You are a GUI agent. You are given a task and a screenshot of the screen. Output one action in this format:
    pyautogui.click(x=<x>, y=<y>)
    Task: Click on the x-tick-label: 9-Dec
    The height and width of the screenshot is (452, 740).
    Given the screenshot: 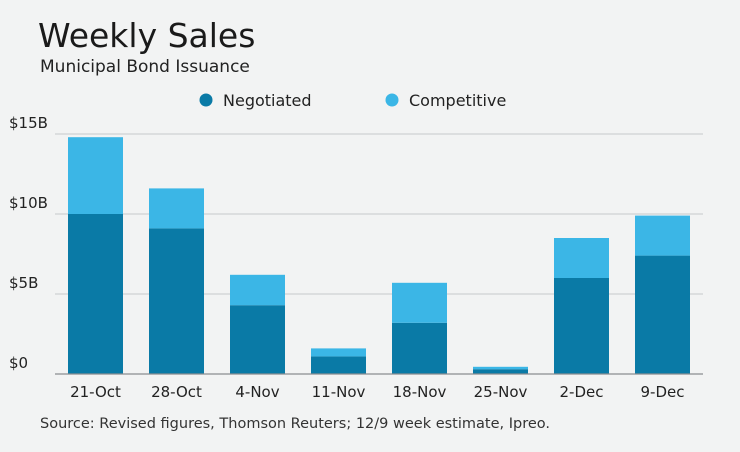 What is the action you would take?
    pyautogui.click(x=663, y=392)
    